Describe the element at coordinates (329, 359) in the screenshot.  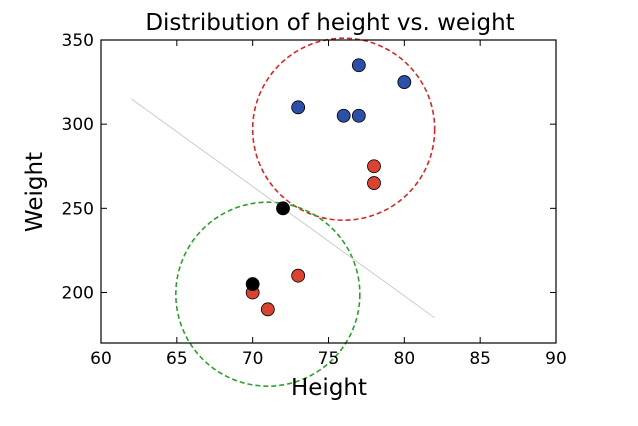
I see `x-tick-label: 75` at that location.